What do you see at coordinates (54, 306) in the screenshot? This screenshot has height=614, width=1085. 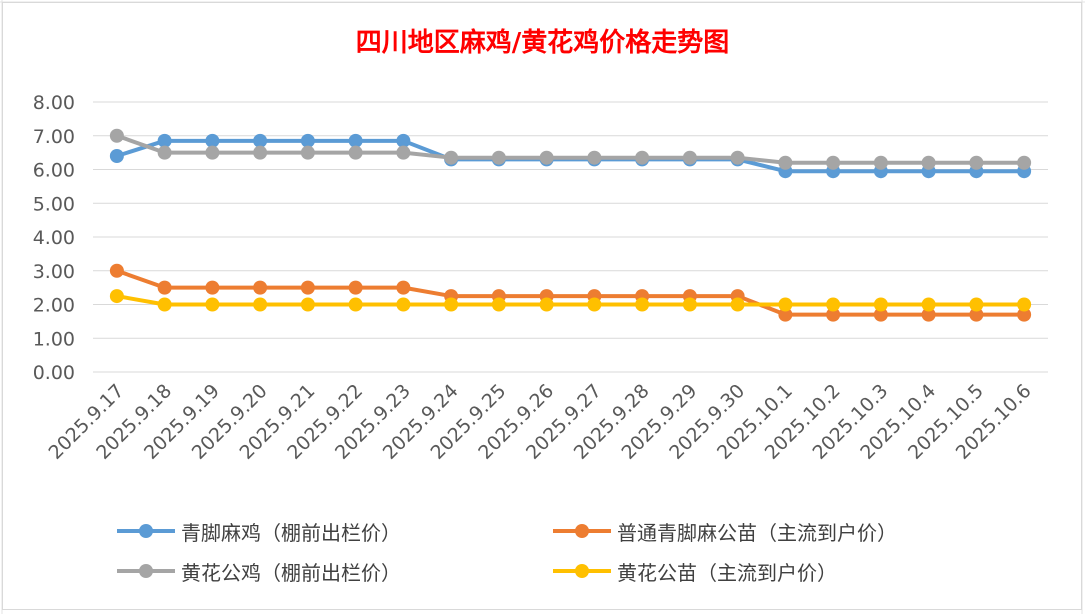 I see `y-tick-label: 2.00` at bounding box center [54, 306].